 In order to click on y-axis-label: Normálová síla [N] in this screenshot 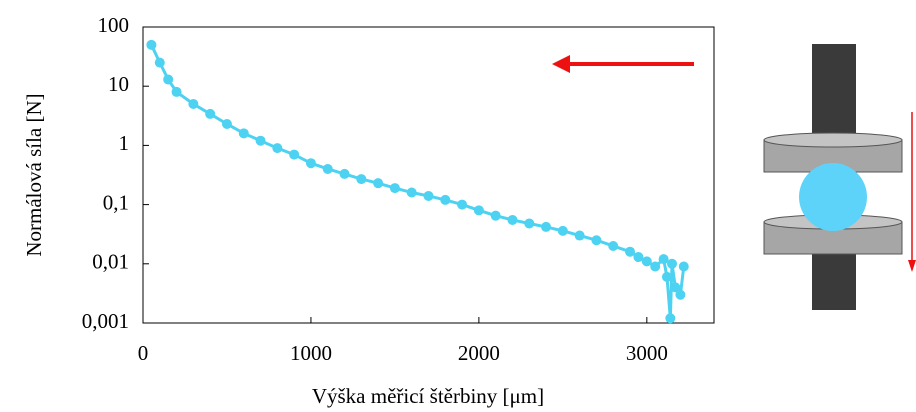, I will do `click(34, 174)`.